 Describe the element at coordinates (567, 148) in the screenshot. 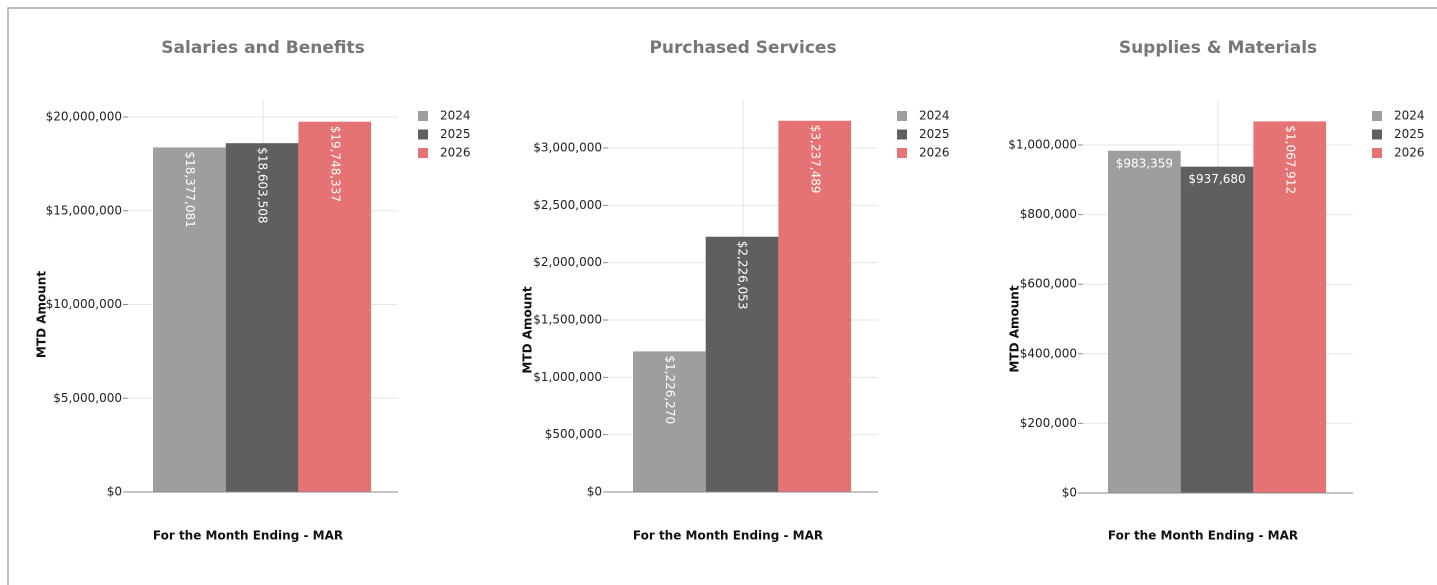

I see `y-tick-label: $3,000,000` at that location.